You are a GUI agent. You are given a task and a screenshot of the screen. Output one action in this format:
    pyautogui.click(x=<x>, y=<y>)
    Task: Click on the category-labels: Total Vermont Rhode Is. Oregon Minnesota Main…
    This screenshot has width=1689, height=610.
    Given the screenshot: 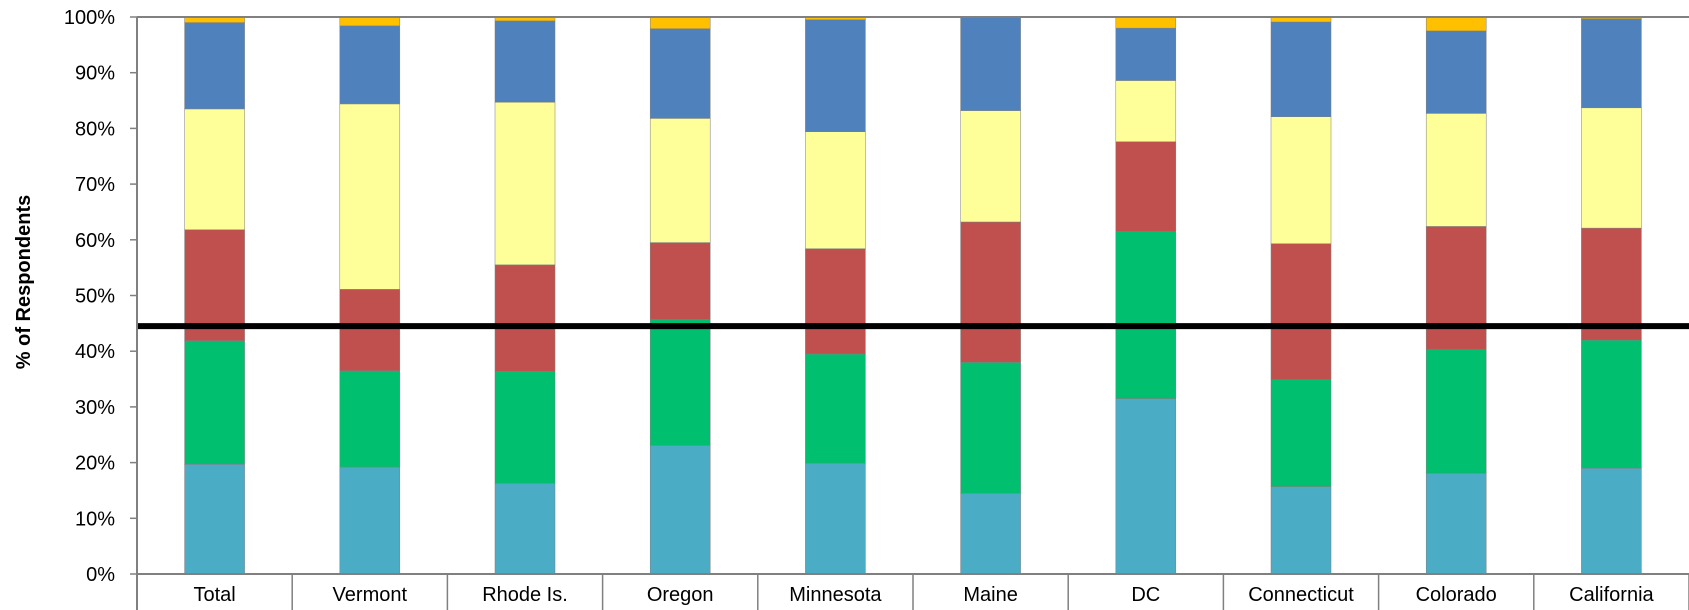 What is the action you would take?
    pyautogui.click(x=923, y=595)
    